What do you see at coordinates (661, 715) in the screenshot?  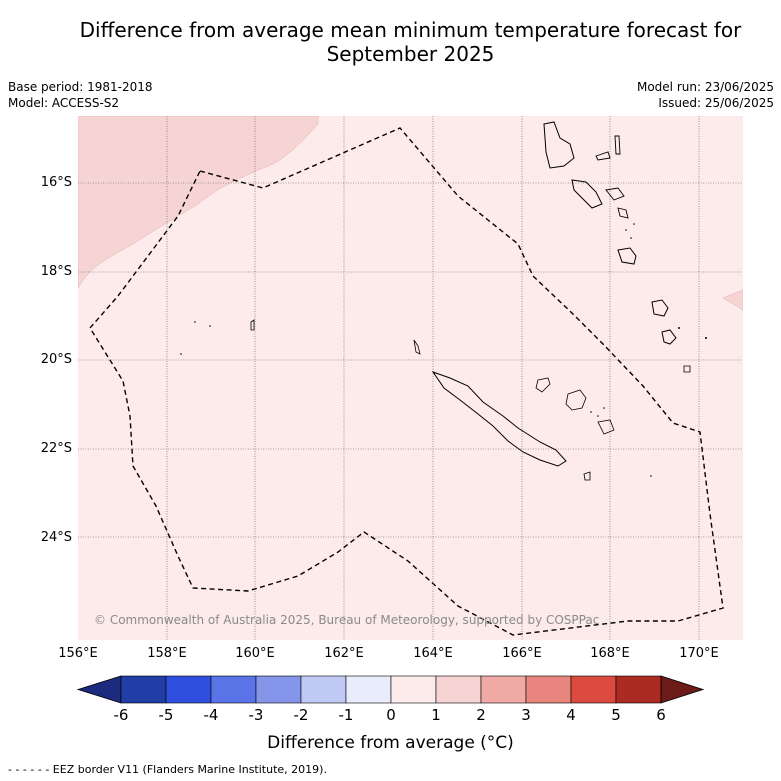 I see `colorbar-tick-label: 6` at bounding box center [661, 715].